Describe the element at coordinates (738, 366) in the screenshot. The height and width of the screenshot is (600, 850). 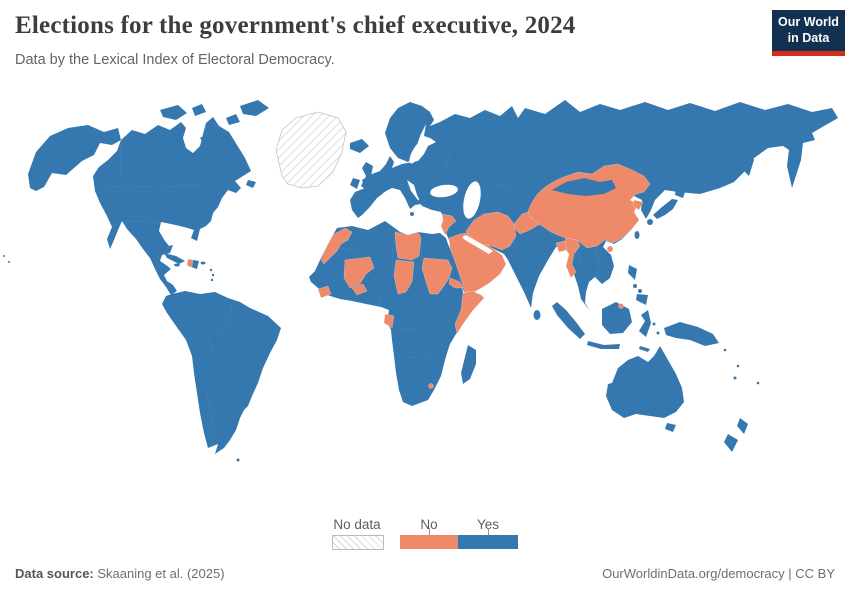
I see `island-vanuatu` at that location.